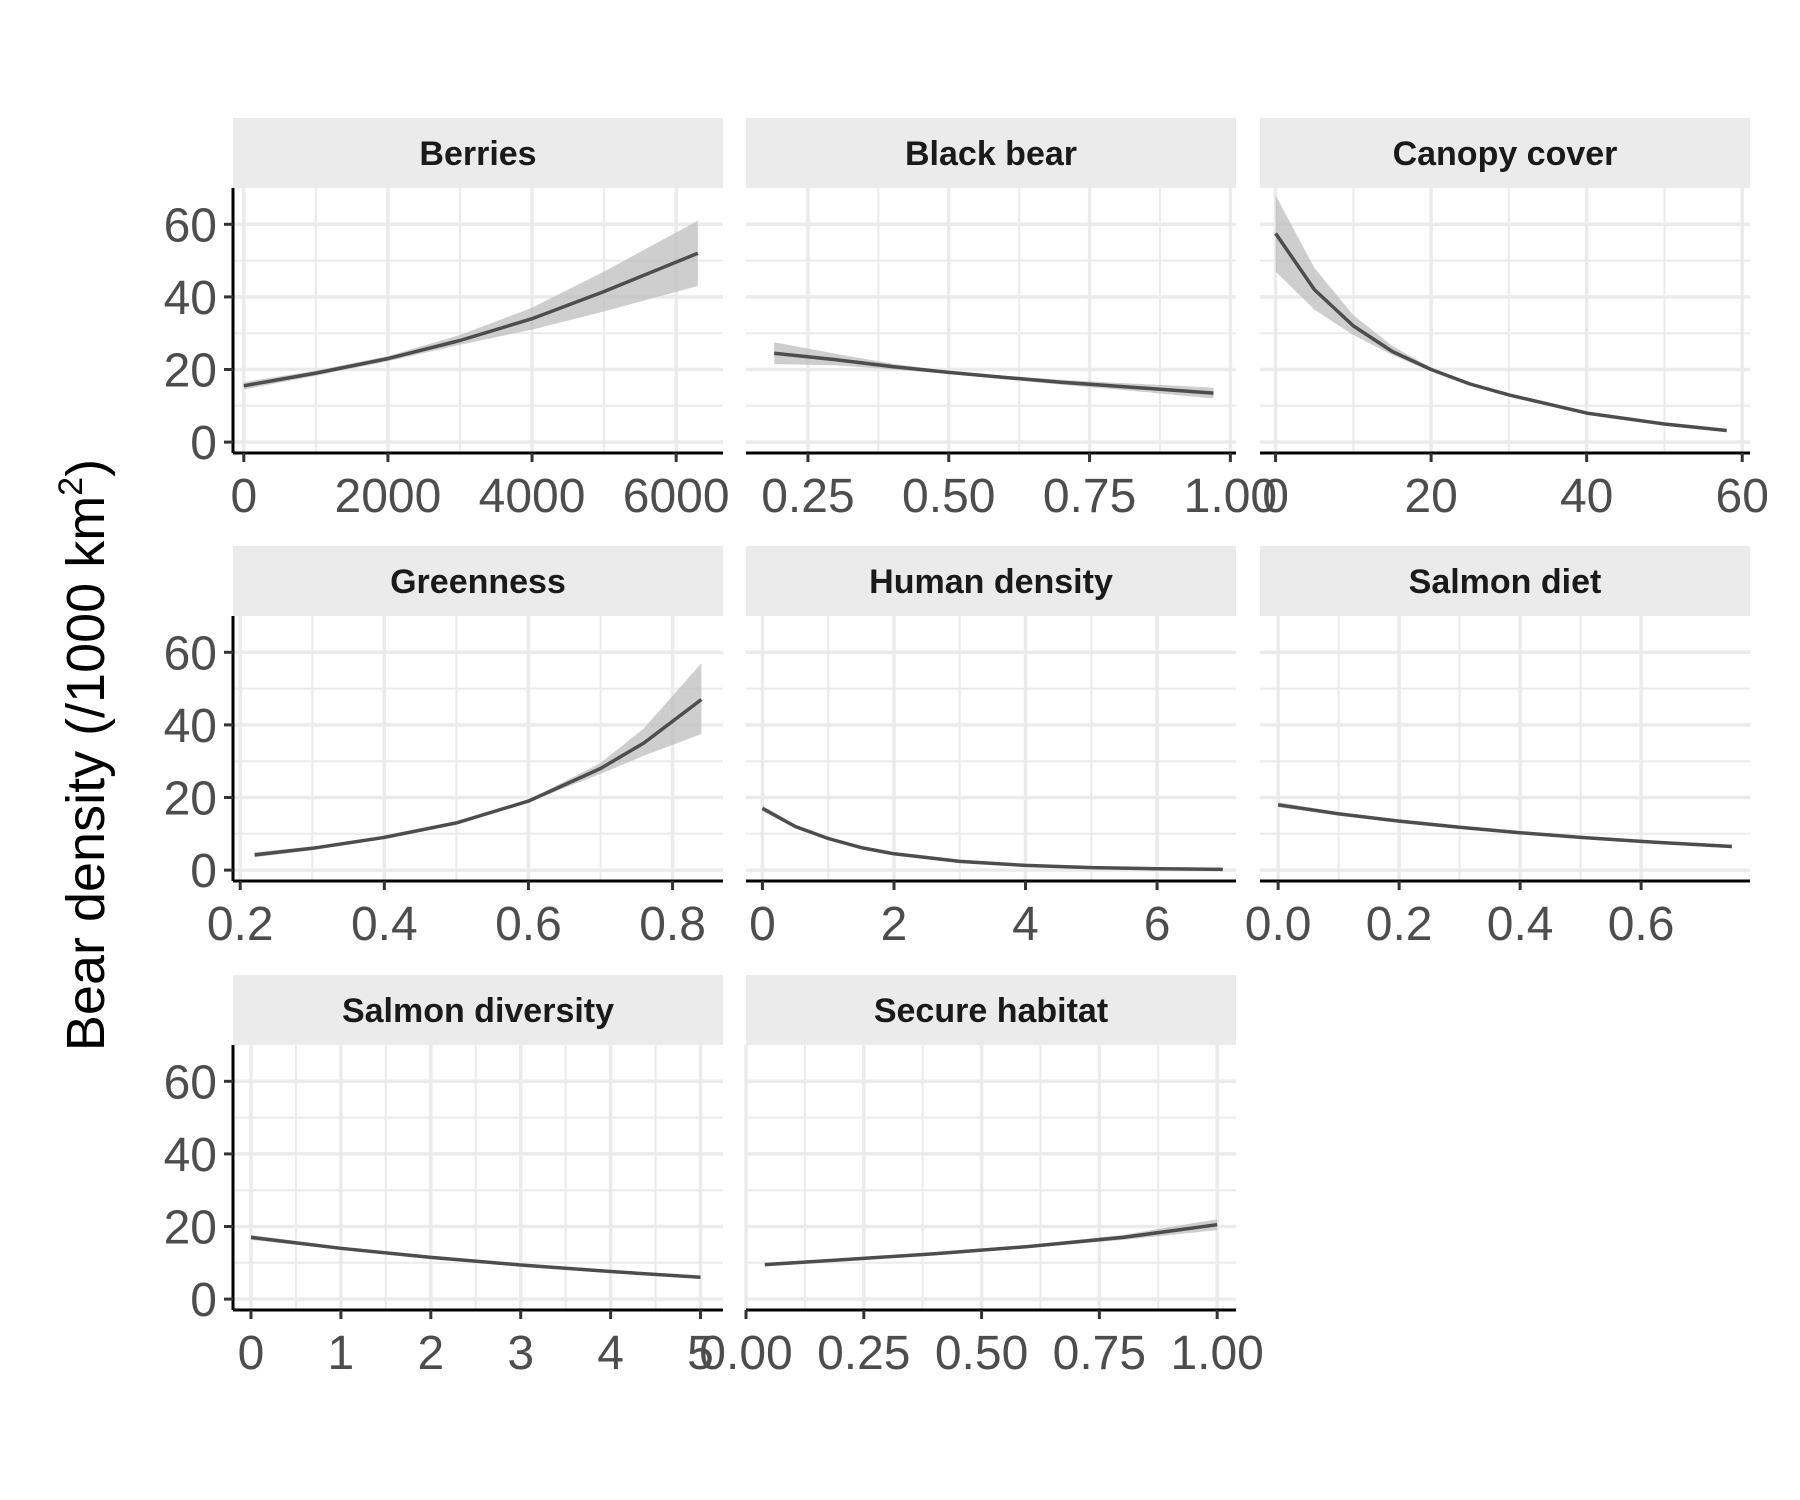  I want to click on strip-title-salmon-diversity: Salmon diversity, so click(478, 1011).